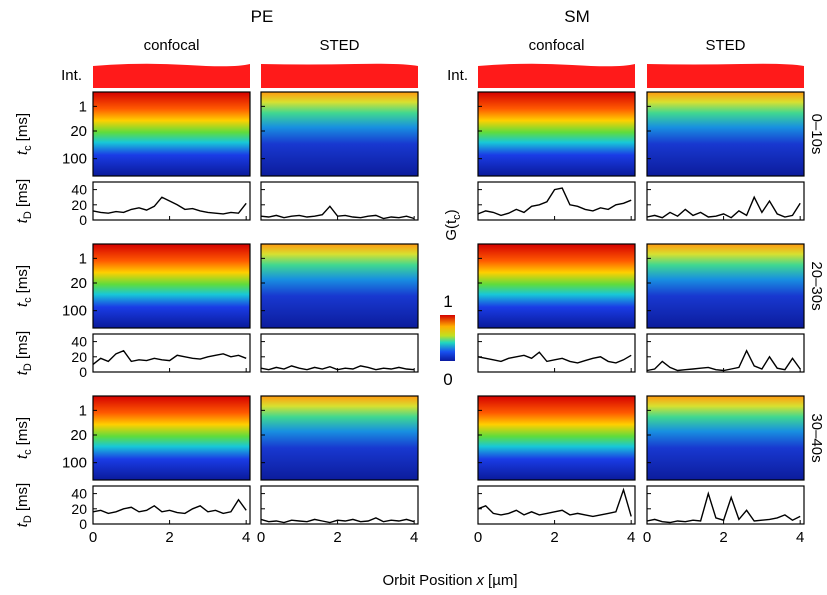 The width and height of the screenshot is (827, 595). I want to click on group-title: PE, so click(262, 16).